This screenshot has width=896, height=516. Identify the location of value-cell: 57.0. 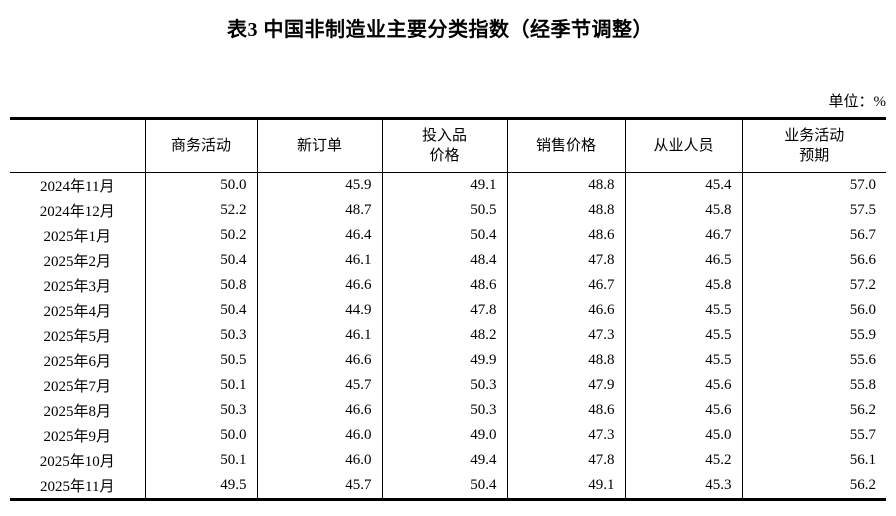
(813, 185).